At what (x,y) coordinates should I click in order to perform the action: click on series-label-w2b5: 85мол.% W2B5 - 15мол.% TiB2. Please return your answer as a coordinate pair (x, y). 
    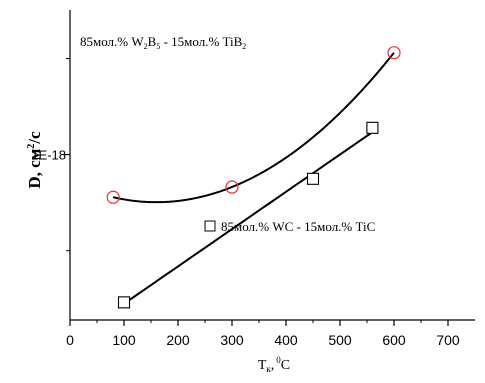
    Looking at the image, I should click on (163, 42).